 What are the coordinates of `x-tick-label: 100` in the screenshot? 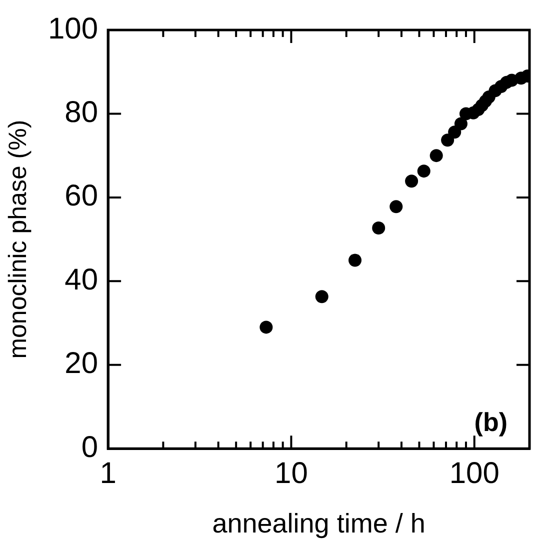 It's located at (474, 473).